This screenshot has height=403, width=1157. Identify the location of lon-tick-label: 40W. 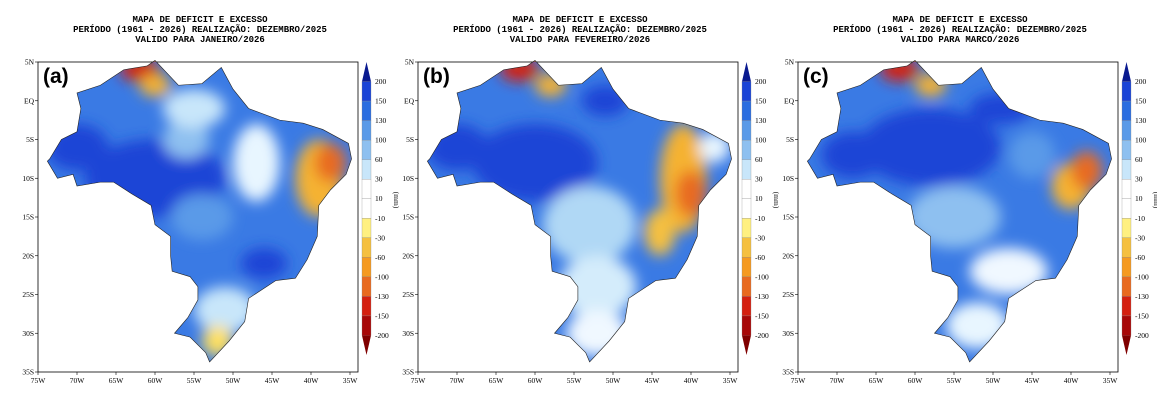
(1072, 380).